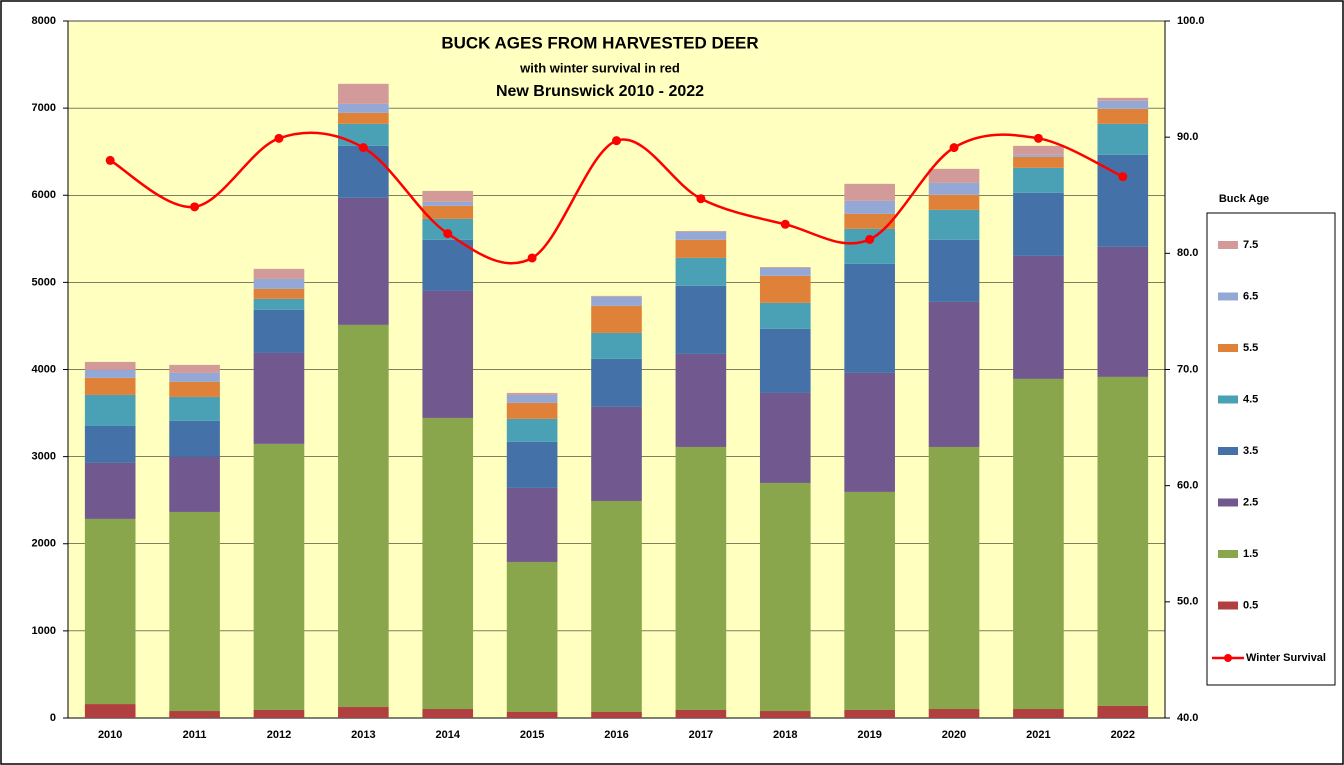  What do you see at coordinates (44, 631) in the screenshot?
I see `y-tick-label: 1000` at bounding box center [44, 631].